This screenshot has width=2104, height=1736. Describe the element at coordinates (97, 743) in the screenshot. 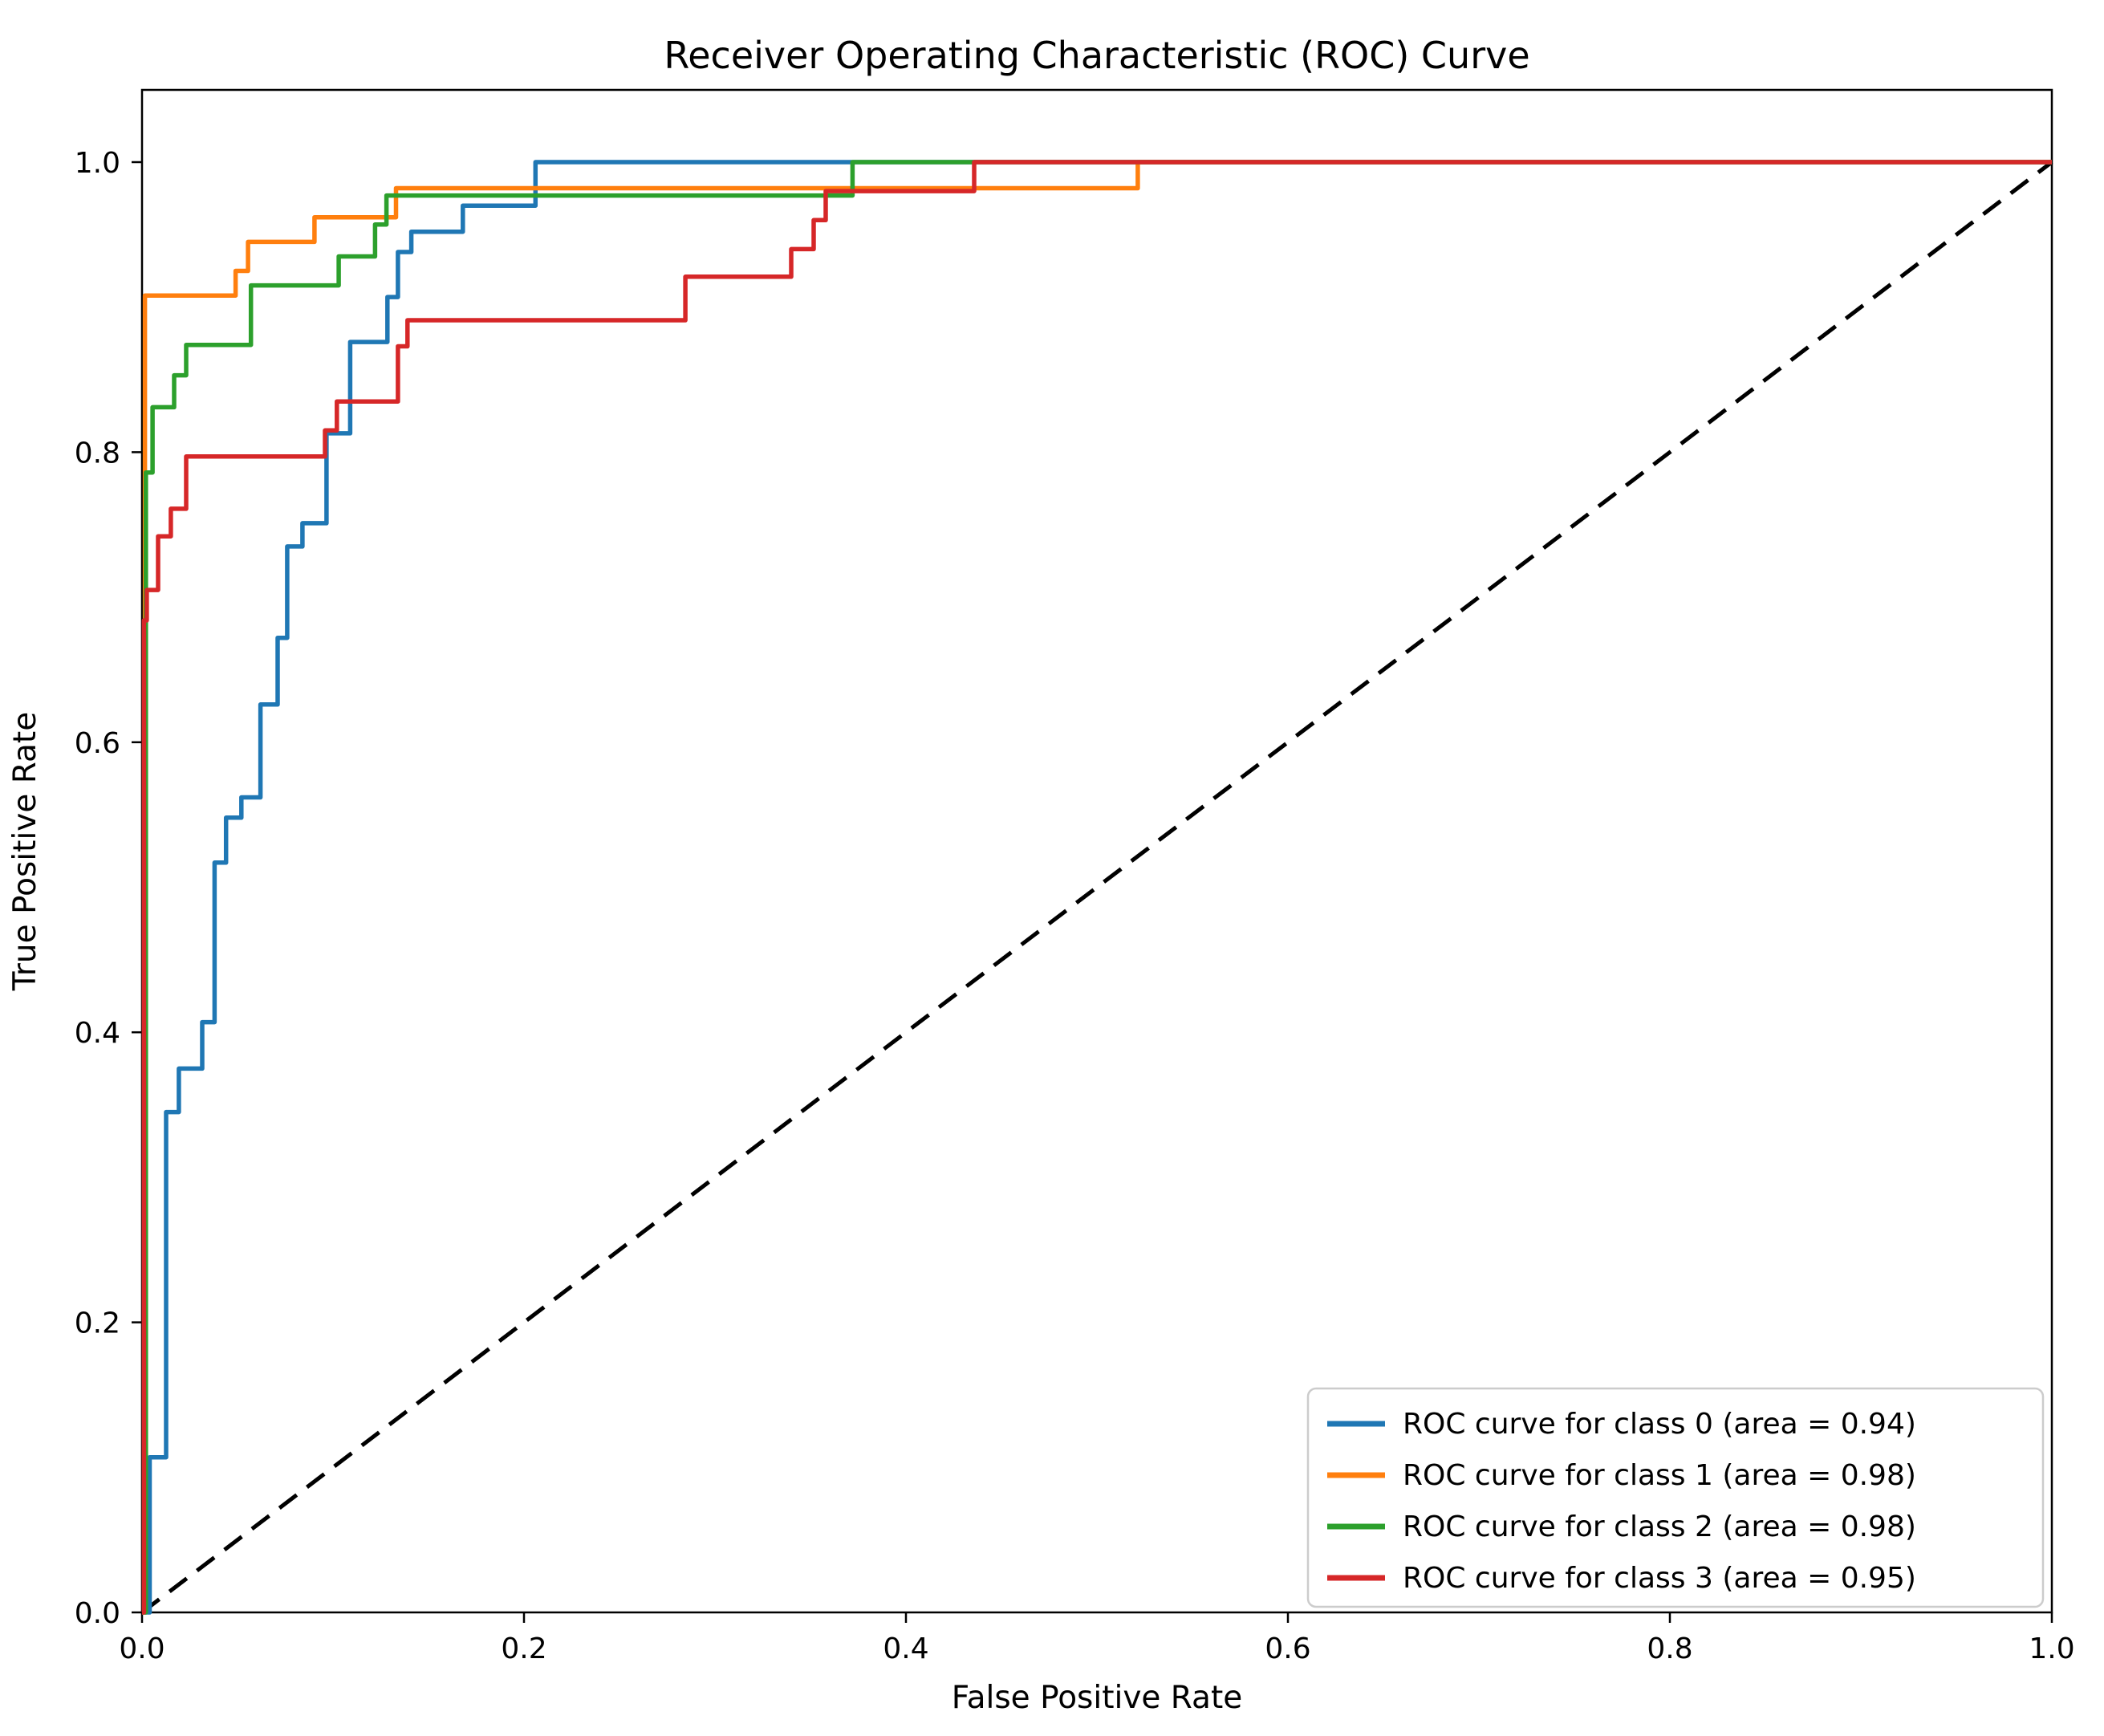

I see `y-tick-label: 0.6` at that location.